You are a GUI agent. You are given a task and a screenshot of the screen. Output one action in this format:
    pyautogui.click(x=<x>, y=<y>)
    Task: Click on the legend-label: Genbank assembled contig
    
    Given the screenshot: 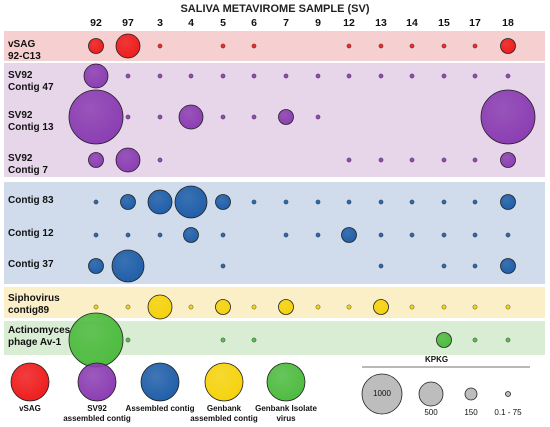 What is the action you would take?
    pyautogui.click(x=224, y=413)
    